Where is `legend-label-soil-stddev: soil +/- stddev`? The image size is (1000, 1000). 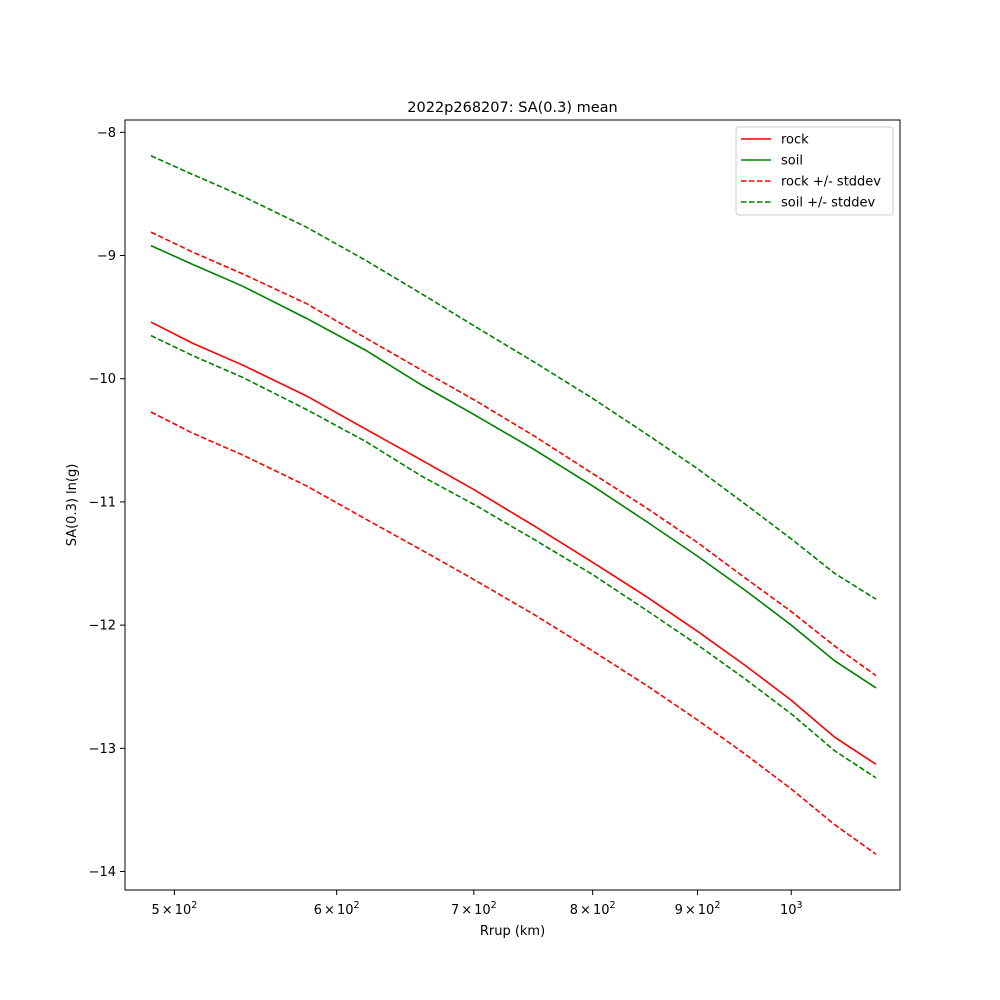
legend-label-soil-stddev: soil +/- stddev is located at coordinates (828, 203).